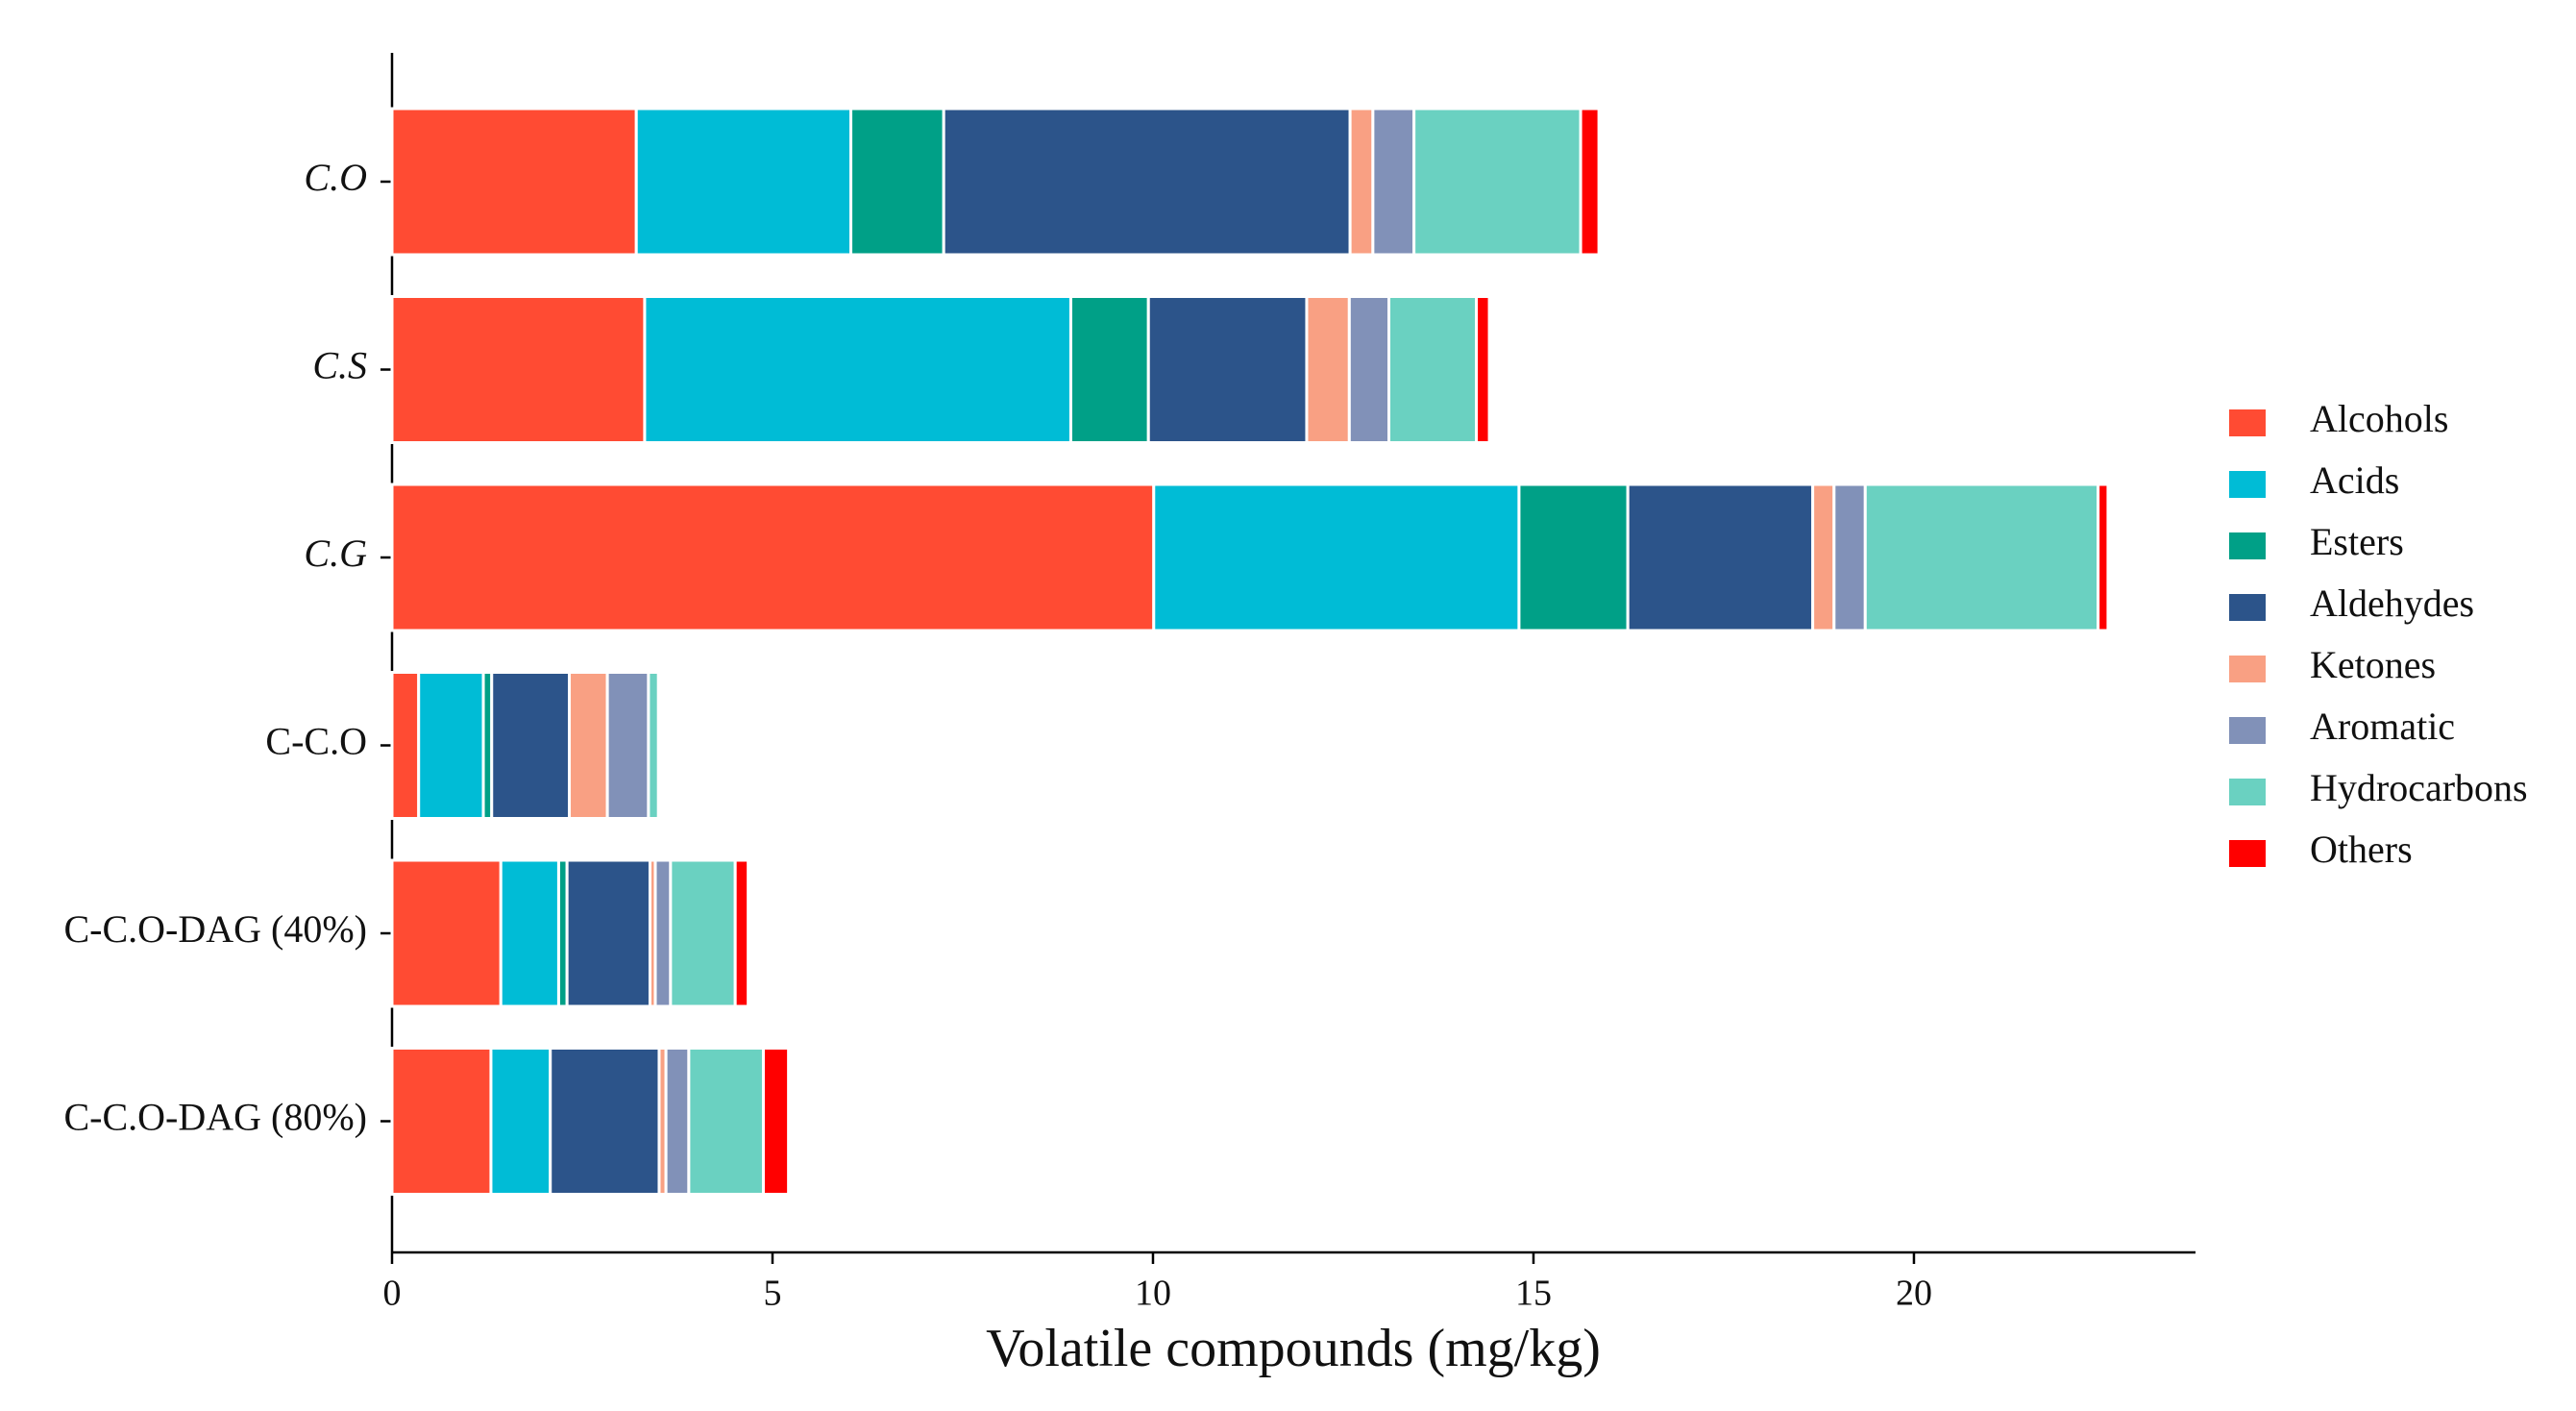 This screenshot has height=1411, width=2576. I want to click on legend-label: Hydrocarbons, so click(2419, 787).